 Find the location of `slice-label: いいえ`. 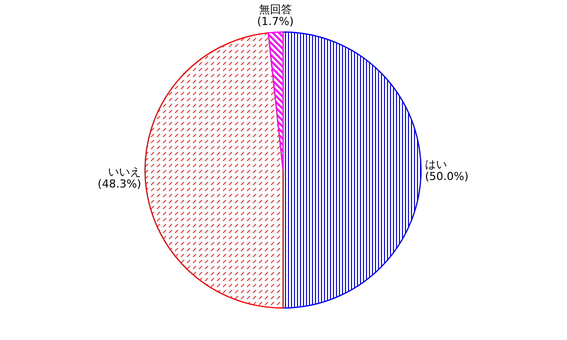

slice-label: いいえ is located at coordinates (125, 172).